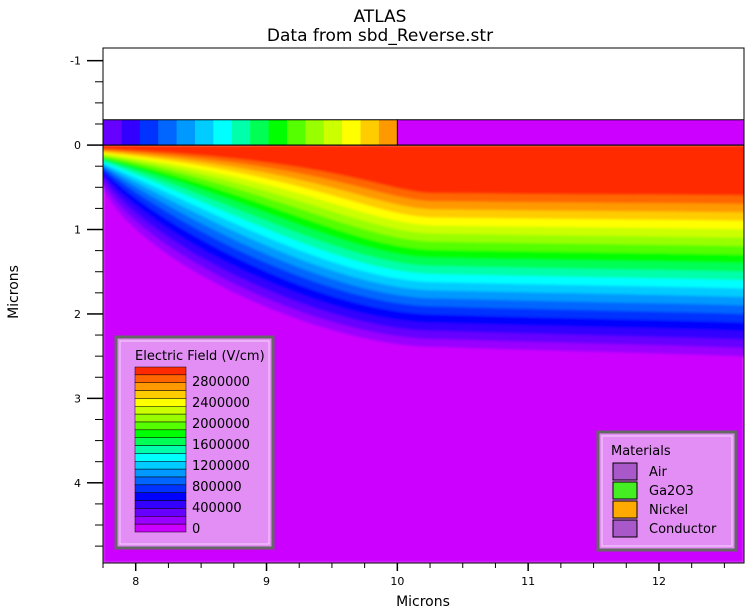 The image size is (754, 611). I want to click on field-legend-label: 0, so click(196, 529).